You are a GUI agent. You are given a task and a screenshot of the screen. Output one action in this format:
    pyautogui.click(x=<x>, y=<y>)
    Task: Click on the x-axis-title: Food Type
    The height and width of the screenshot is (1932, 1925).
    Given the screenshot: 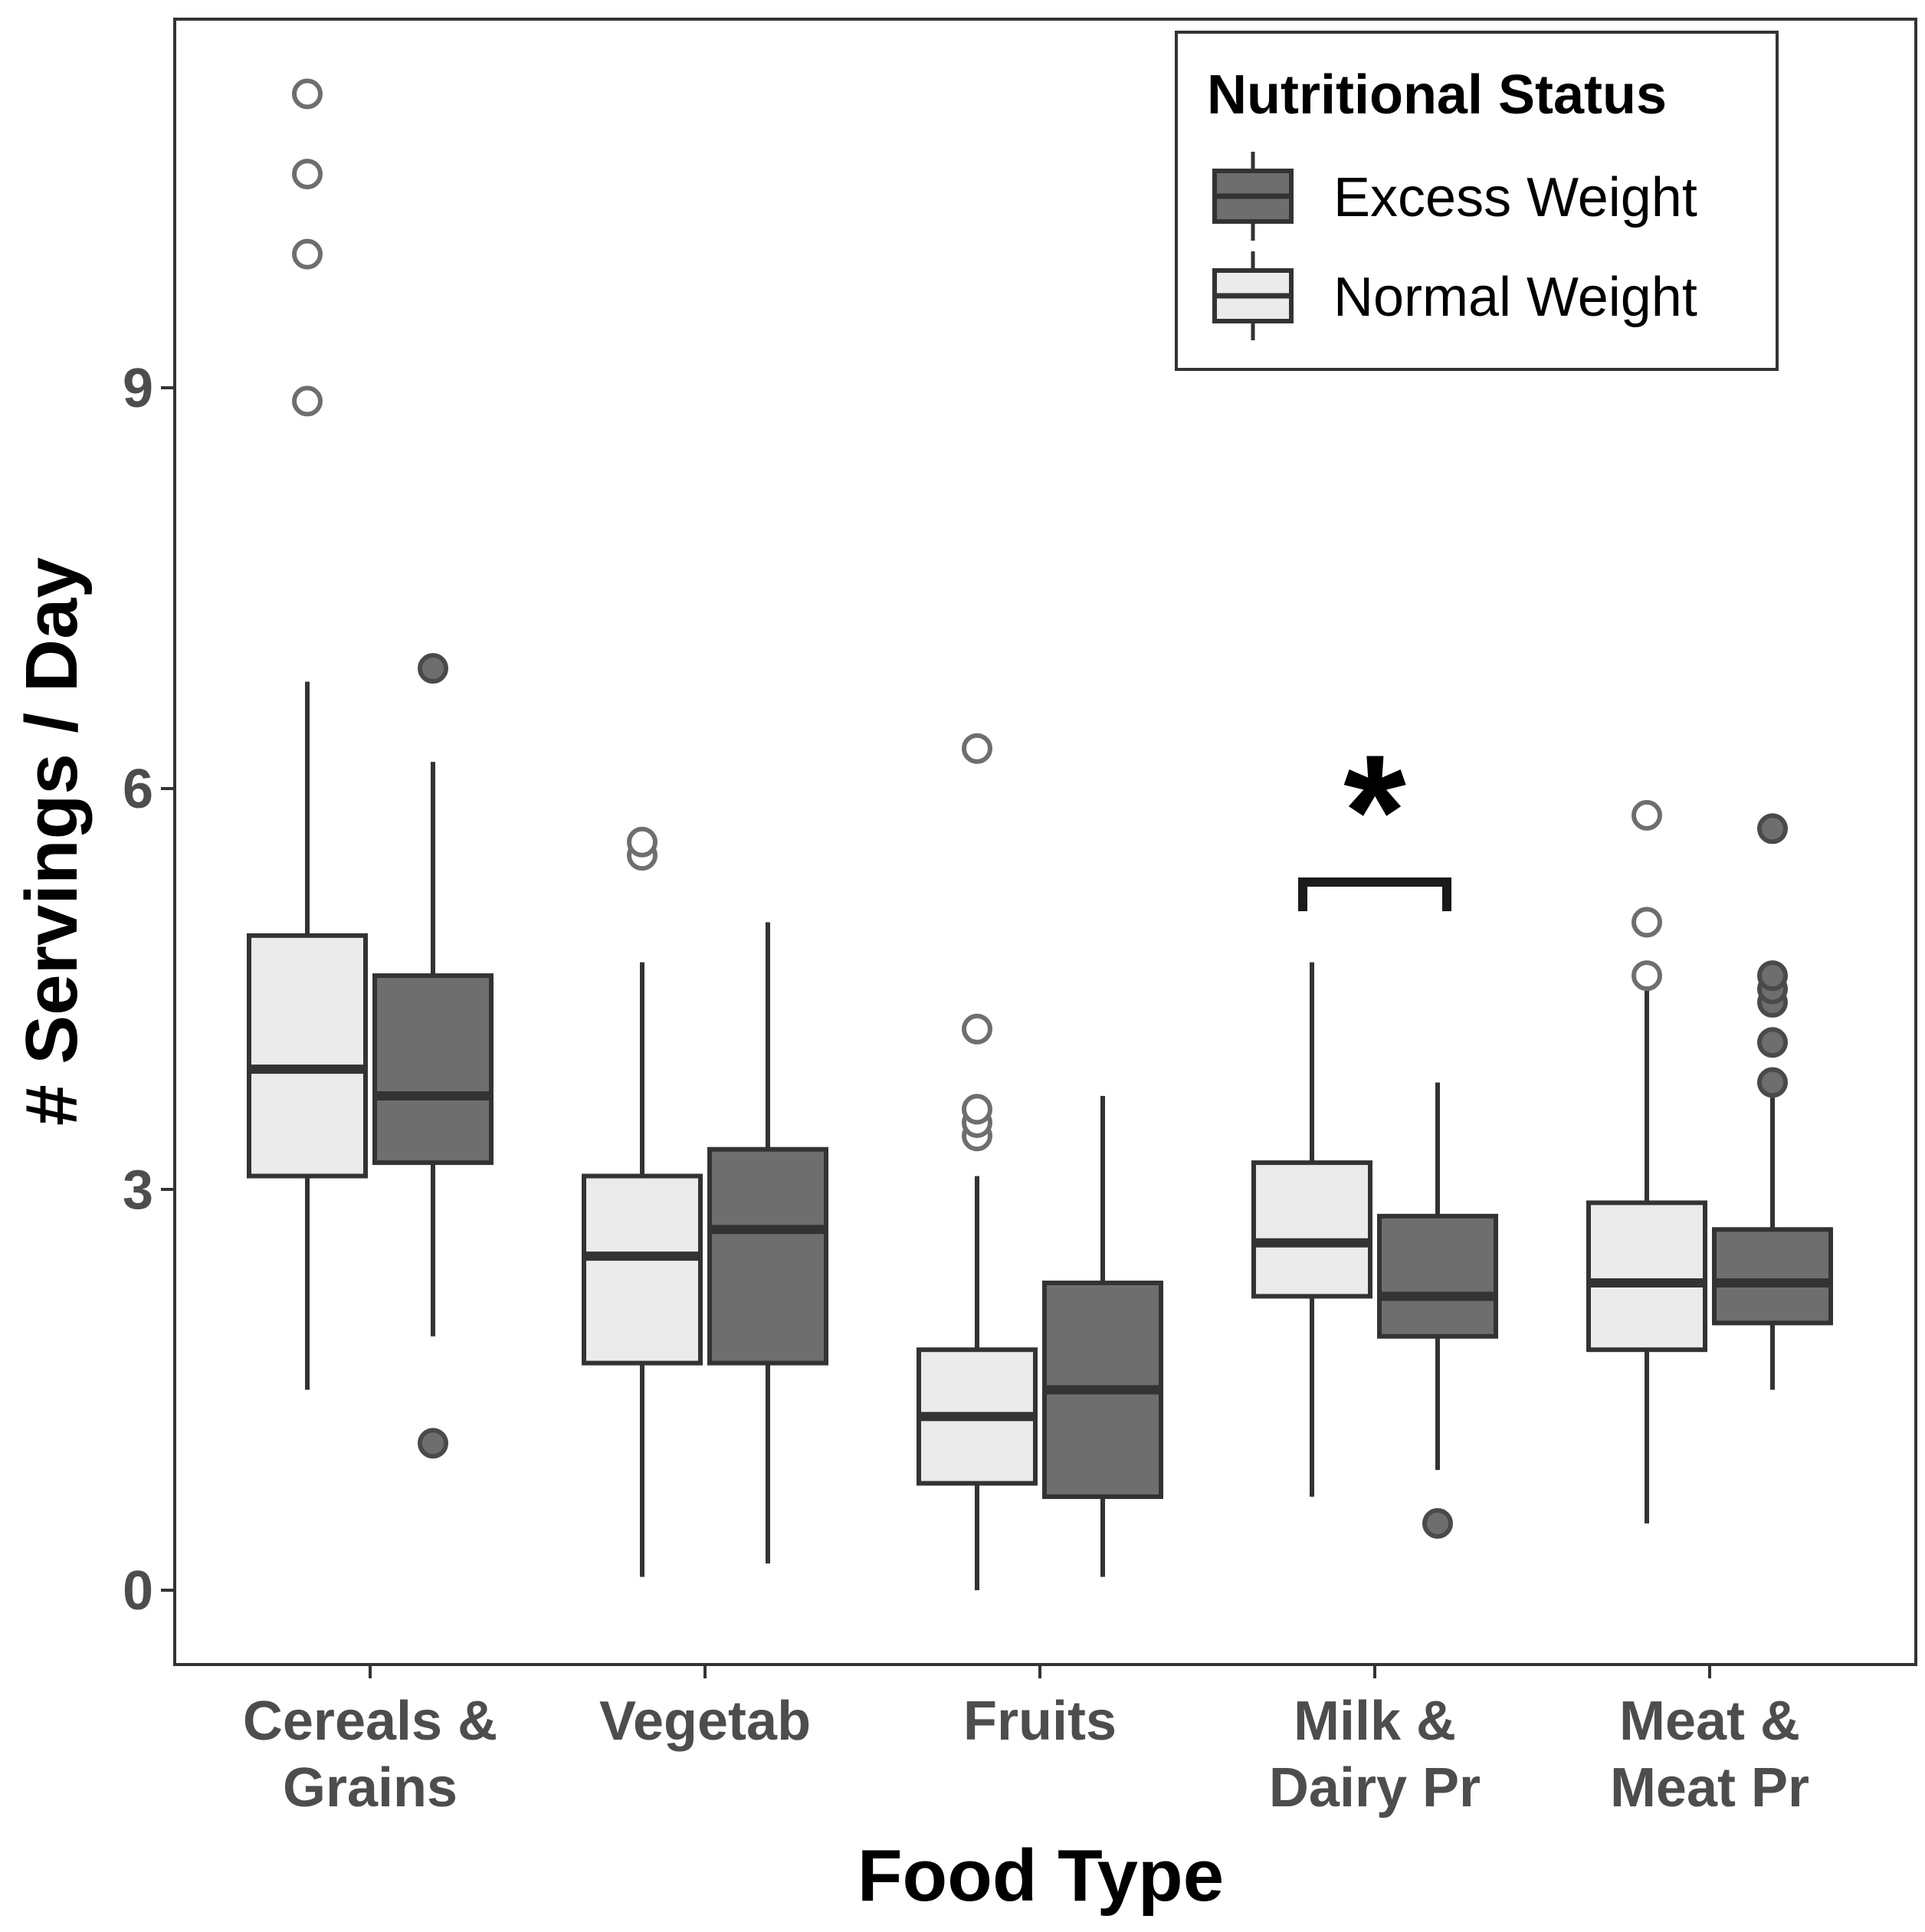 What is the action you would take?
    pyautogui.click(x=1041, y=1876)
    